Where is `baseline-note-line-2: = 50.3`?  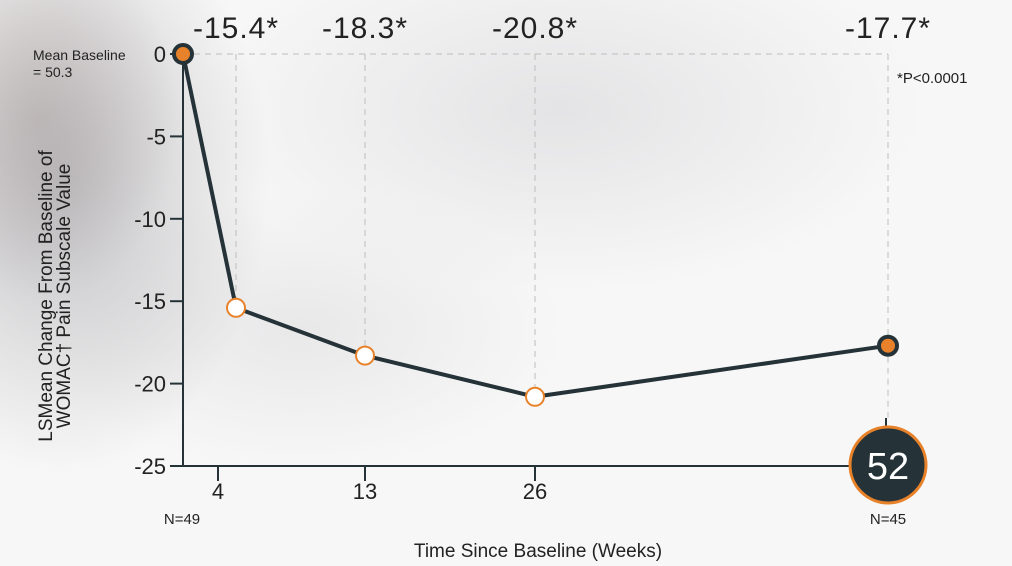
baseline-note-line-2: = 50.3 is located at coordinates (53, 72).